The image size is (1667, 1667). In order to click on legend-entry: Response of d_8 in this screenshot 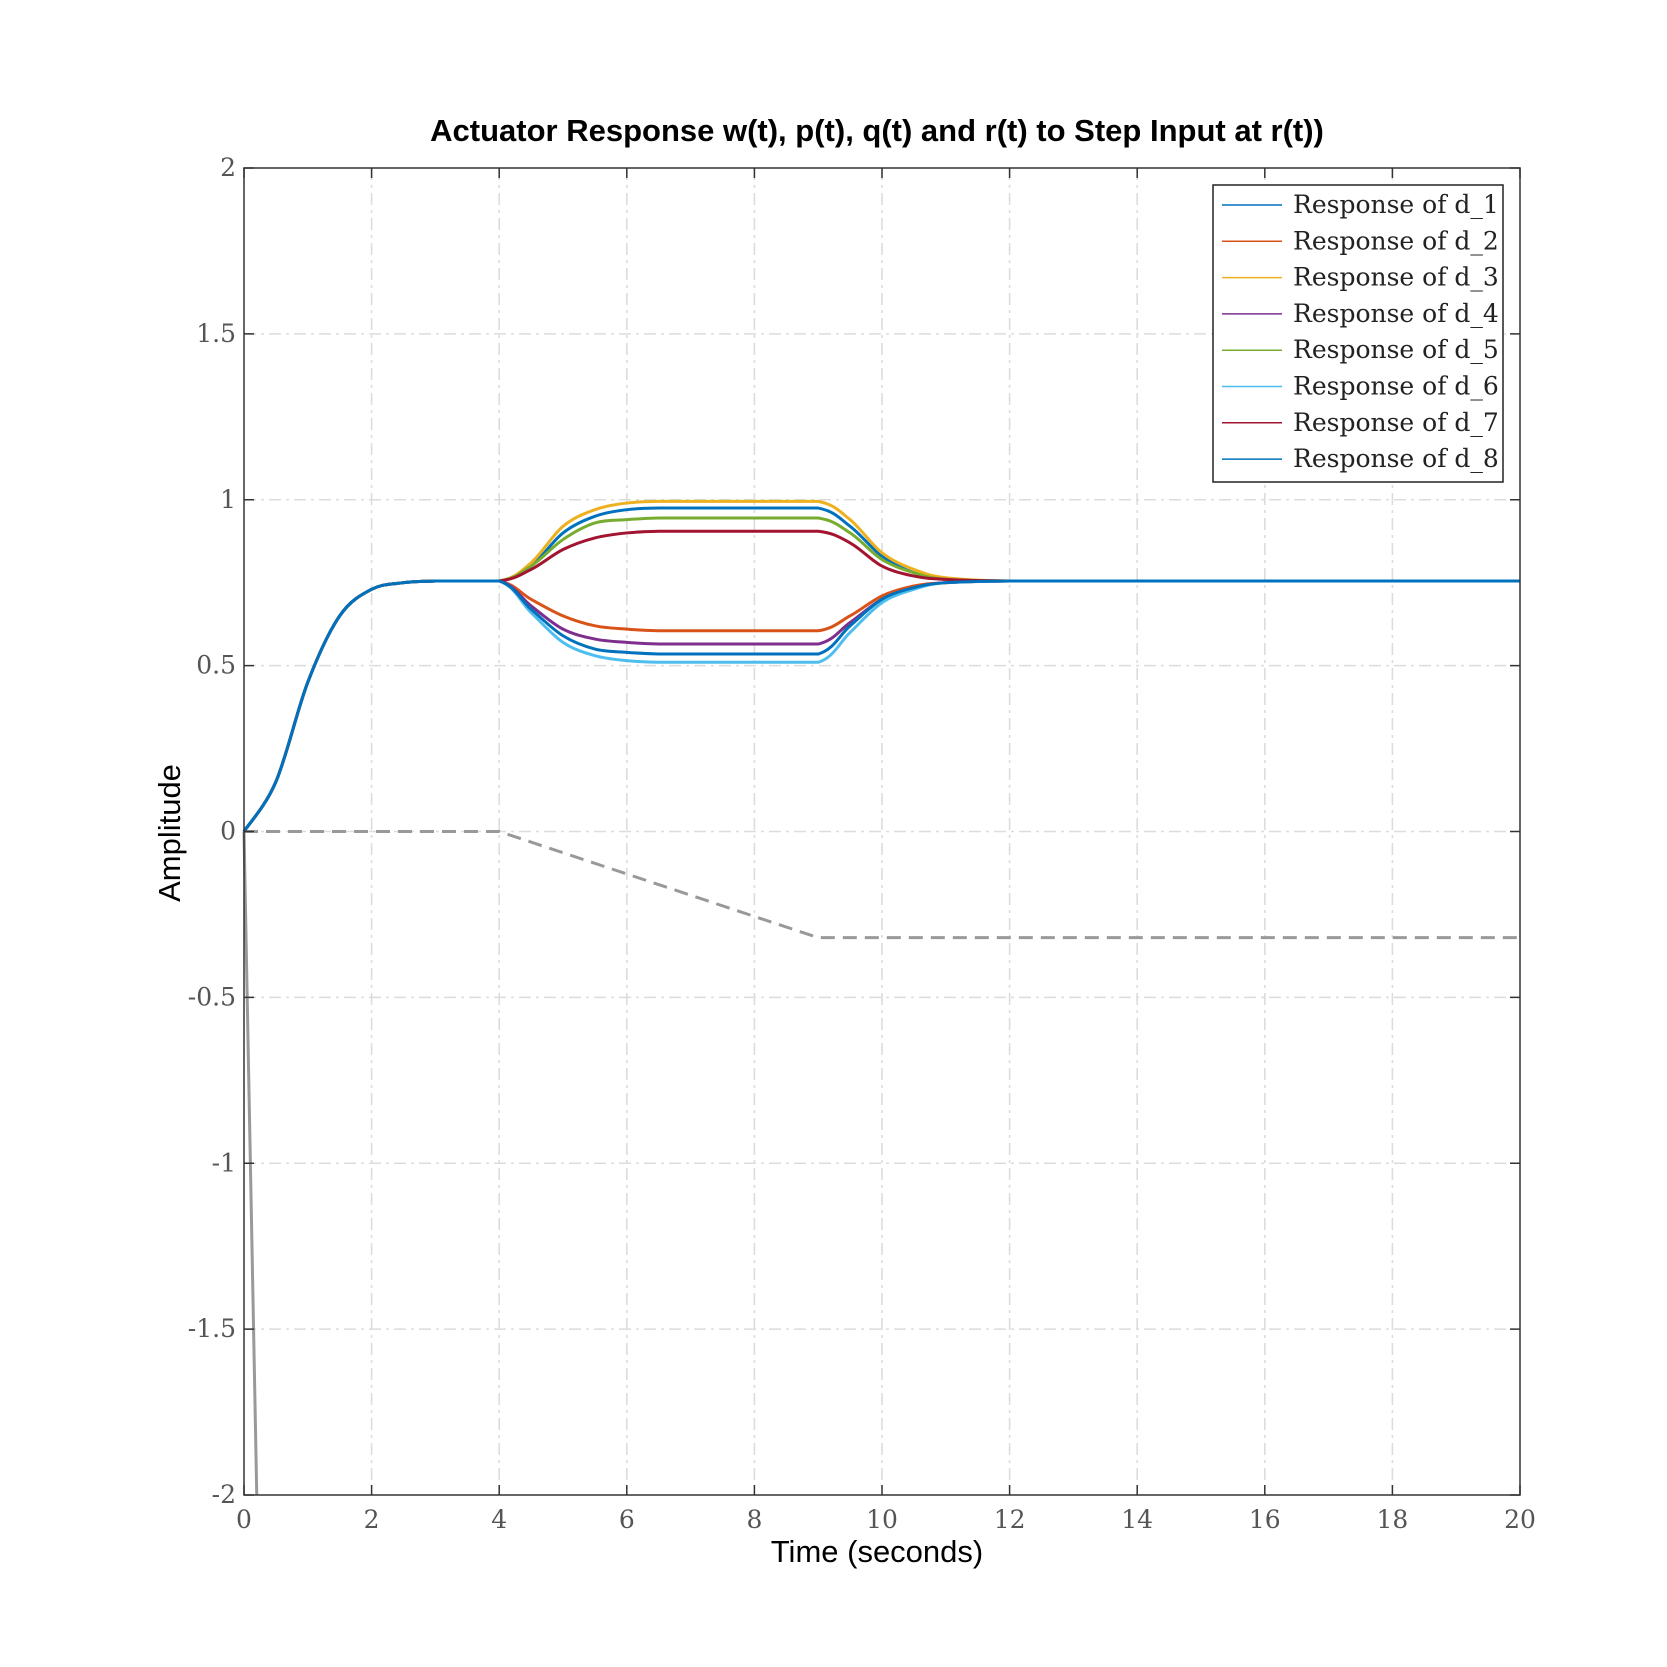, I will do `click(1360, 458)`.